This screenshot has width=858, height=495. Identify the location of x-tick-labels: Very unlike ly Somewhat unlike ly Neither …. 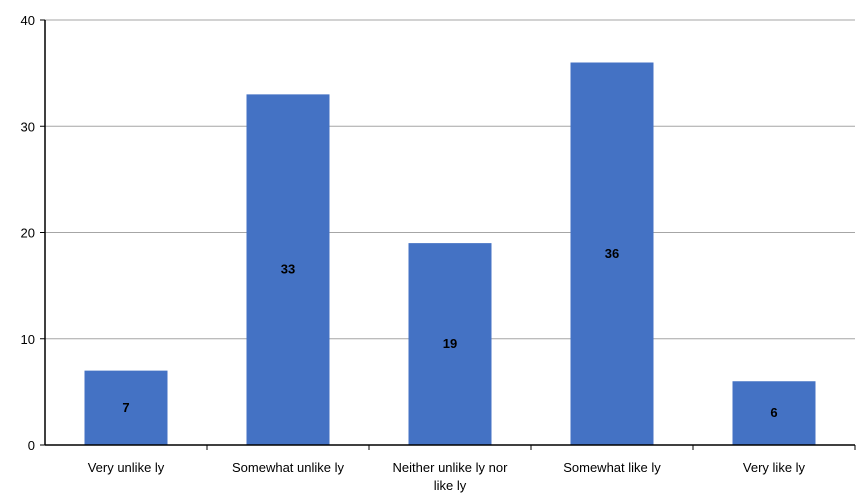
(472, 469).